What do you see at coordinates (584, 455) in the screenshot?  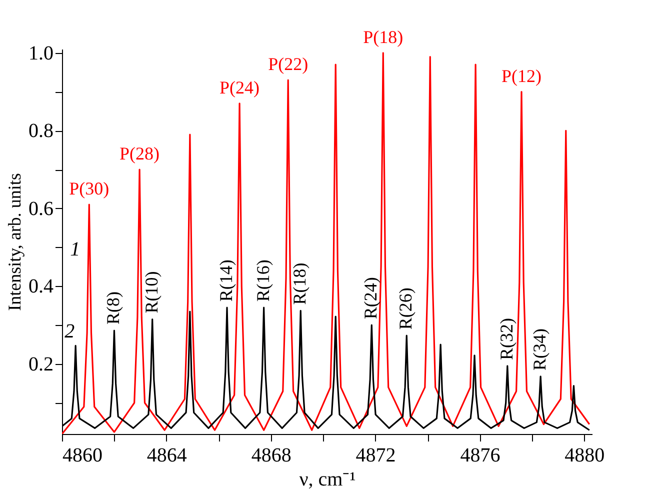 I see `x-tick-label: 4880` at bounding box center [584, 455].